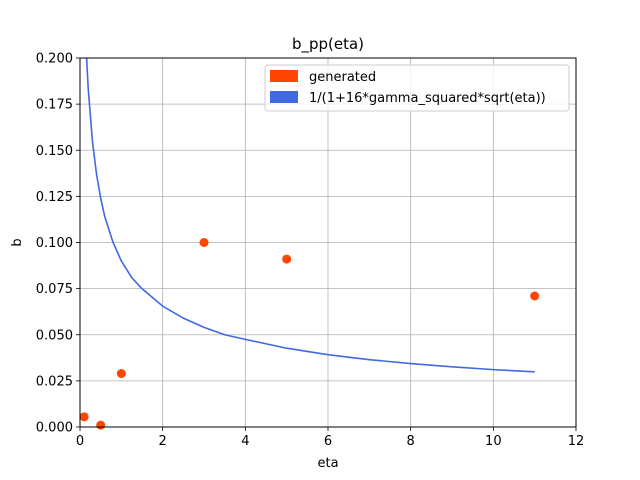 Image resolution: width=640 pixels, height=480 pixels. What do you see at coordinates (576, 441) in the screenshot?
I see `x-tick-label: 12` at bounding box center [576, 441].